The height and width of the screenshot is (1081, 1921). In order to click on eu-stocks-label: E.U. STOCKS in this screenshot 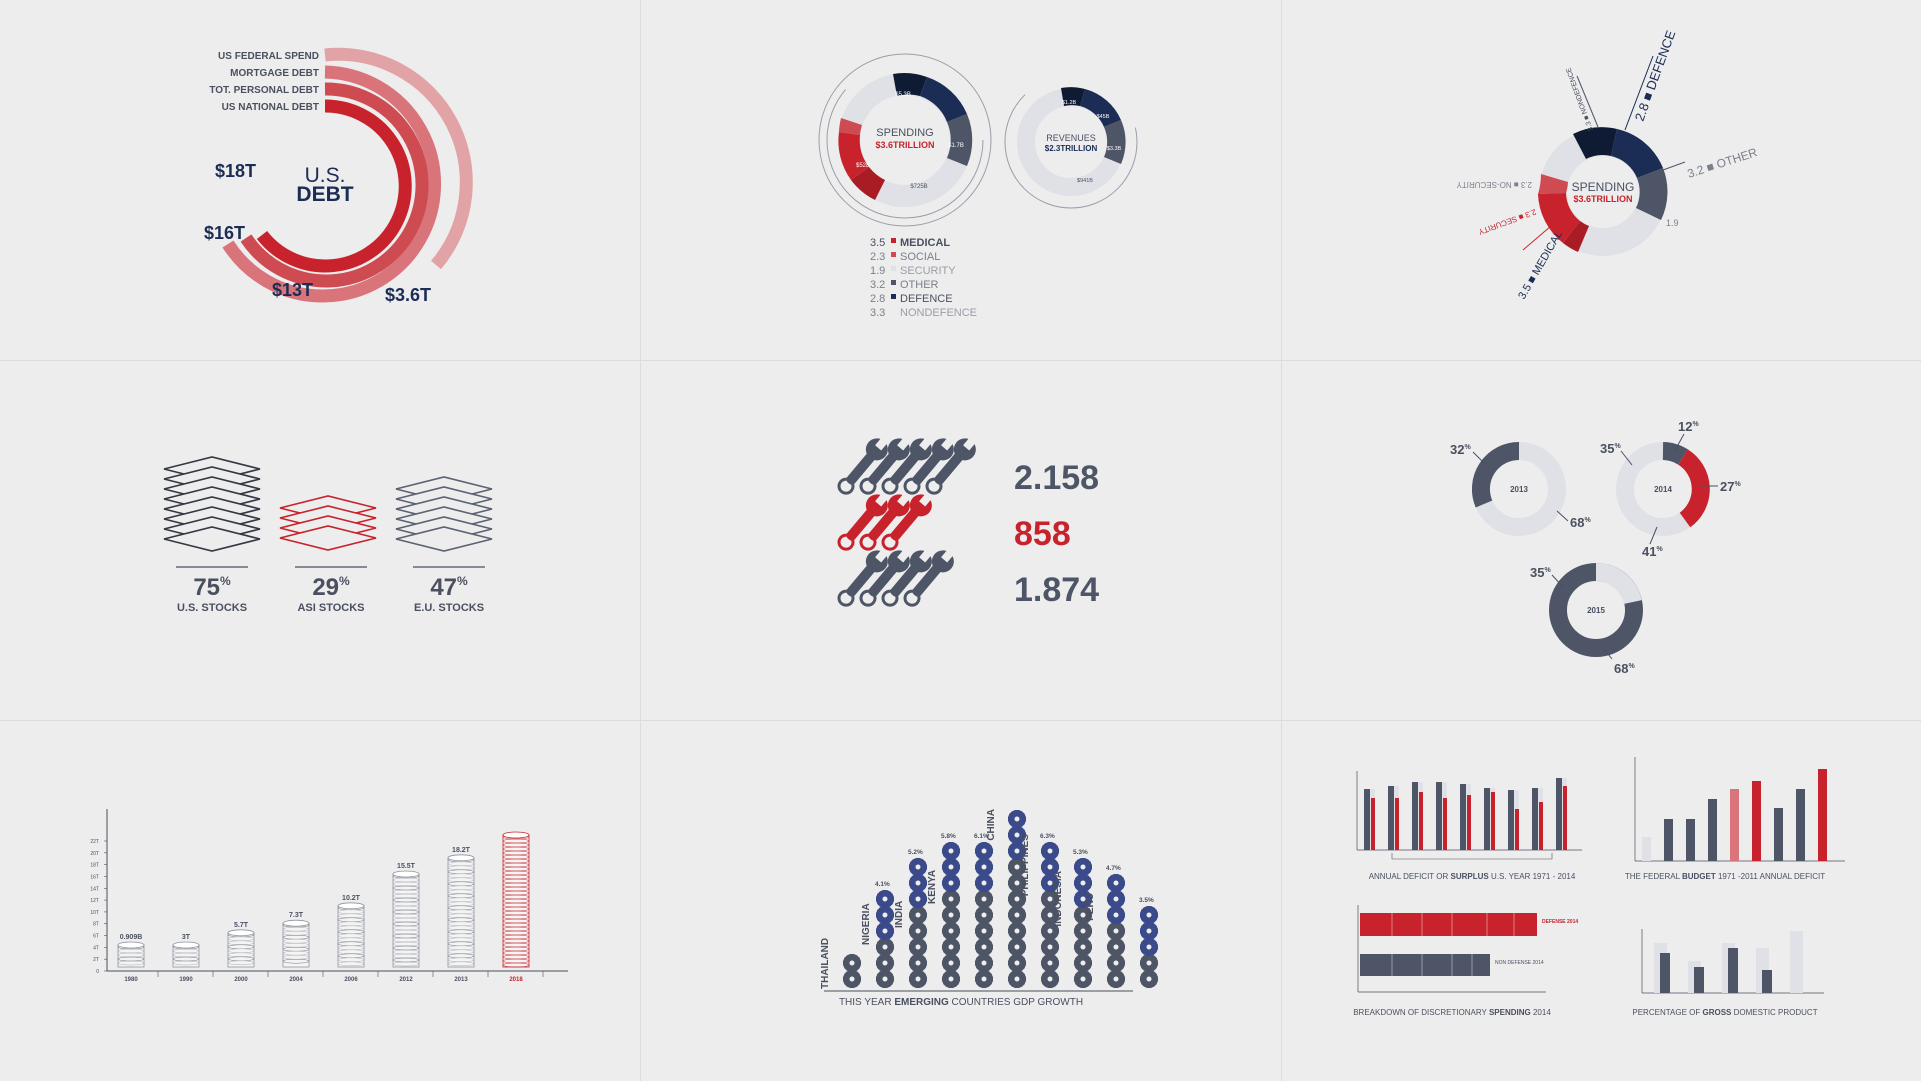, I will do `click(449, 608)`.